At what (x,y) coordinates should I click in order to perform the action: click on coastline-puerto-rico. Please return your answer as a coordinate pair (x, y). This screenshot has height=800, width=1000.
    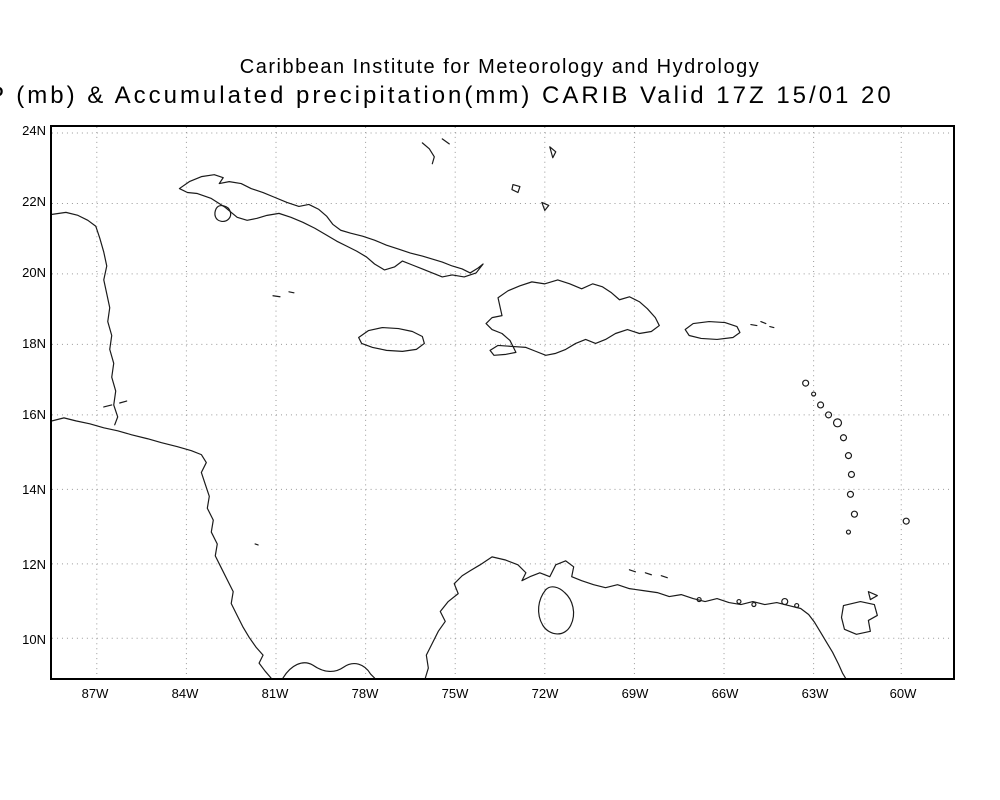
    Looking at the image, I should click on (712, 330).